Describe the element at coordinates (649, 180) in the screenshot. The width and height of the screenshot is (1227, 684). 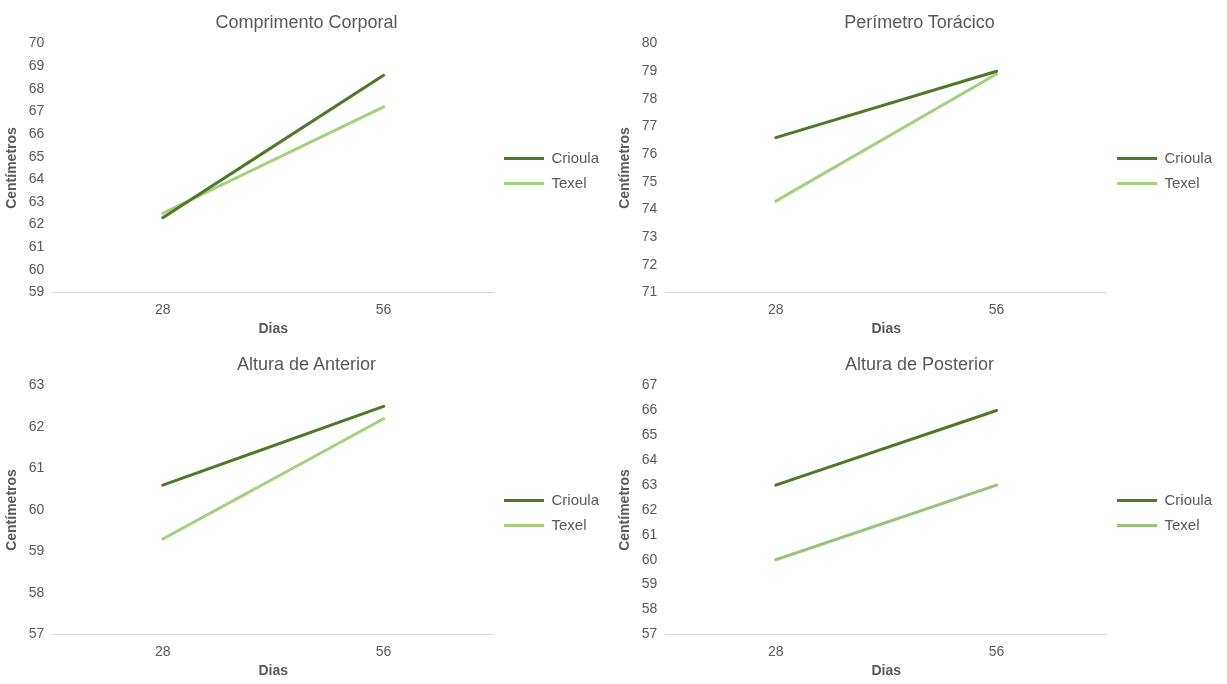
I see `y-tick-label: 75` at that location.